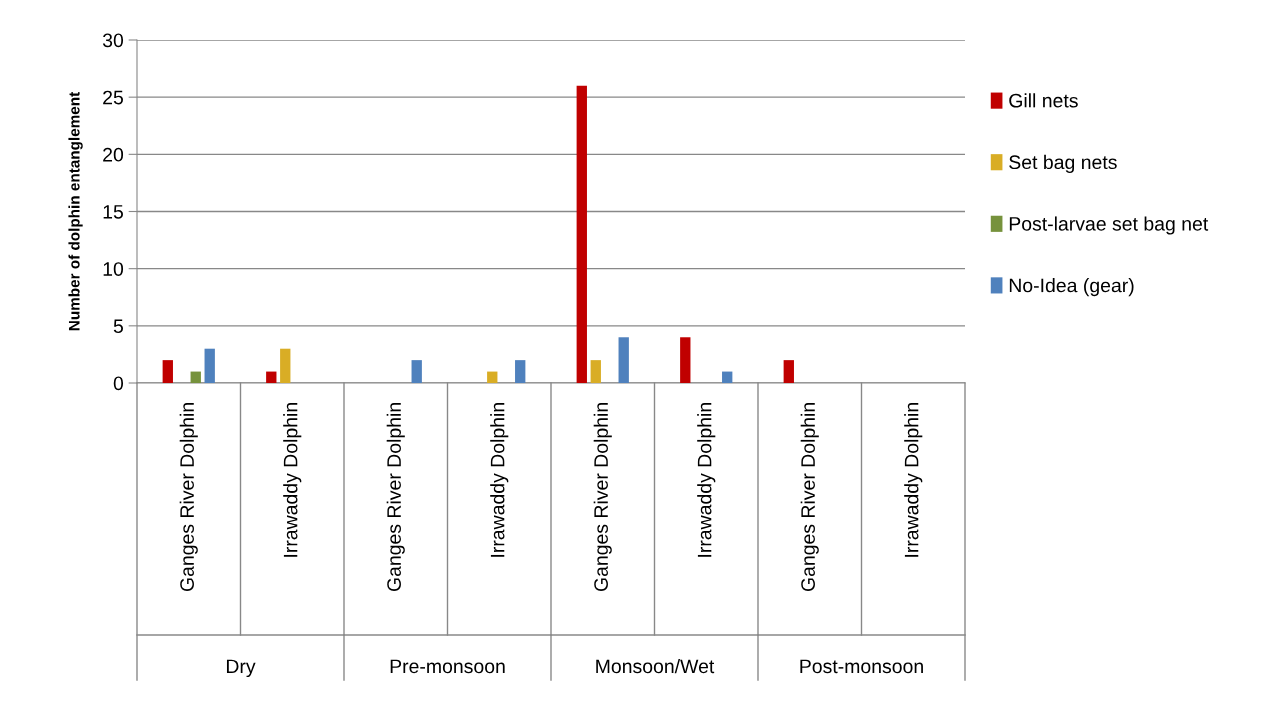 The image size is (1285, 702). I want to click on y-tick-label: 30, so click(113, 40).